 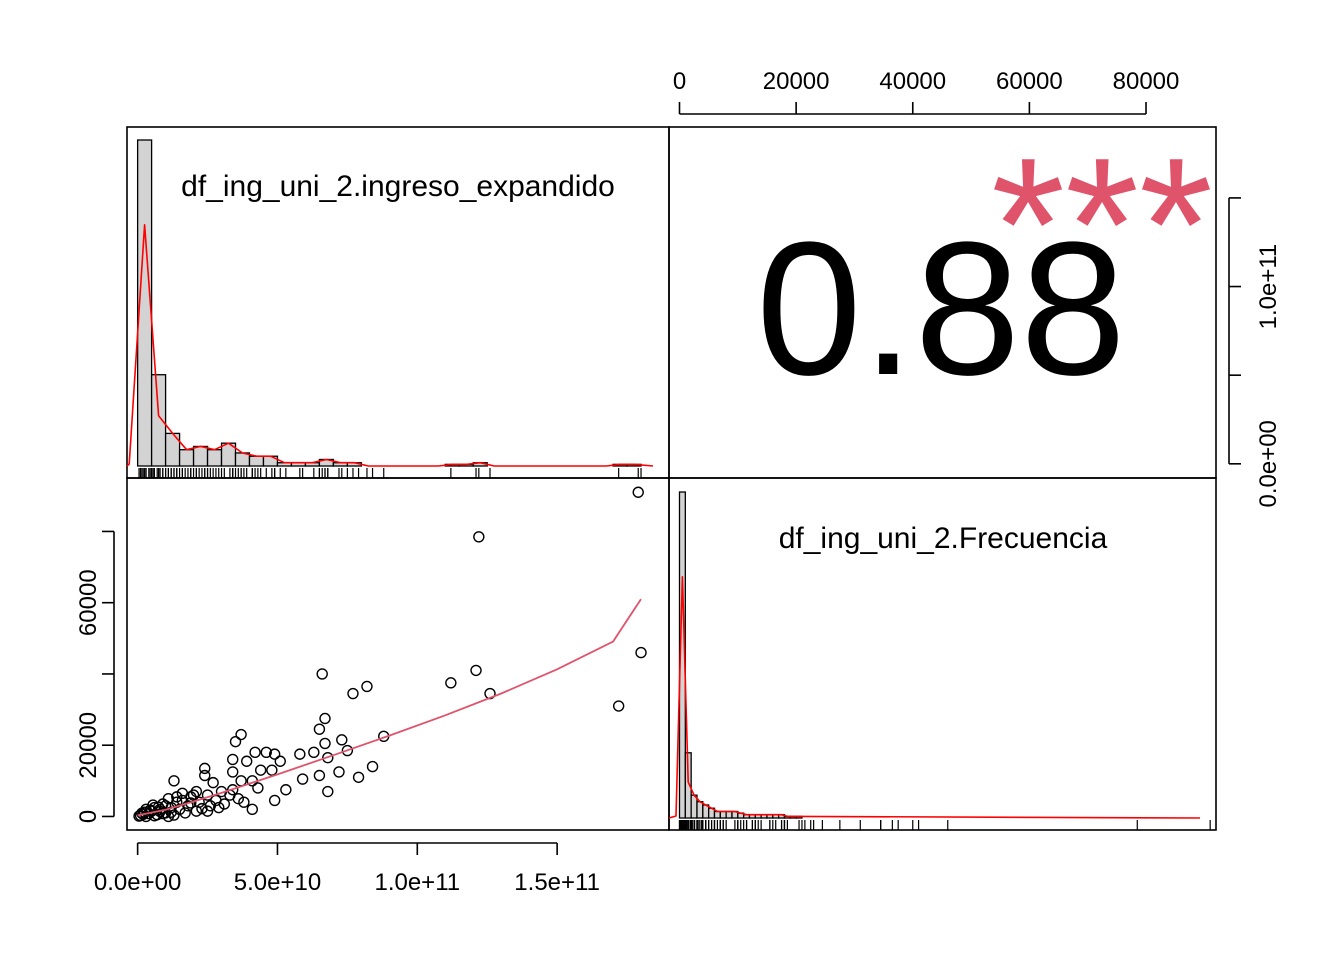 I want to click on ingreso-density-curve, so click(x=390, y=345).